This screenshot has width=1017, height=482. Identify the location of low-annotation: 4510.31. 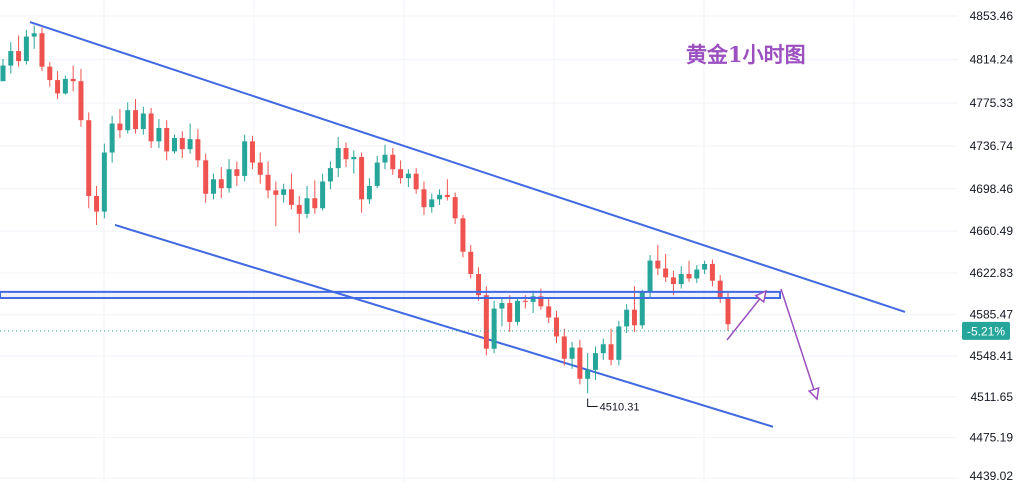
(613, 406).